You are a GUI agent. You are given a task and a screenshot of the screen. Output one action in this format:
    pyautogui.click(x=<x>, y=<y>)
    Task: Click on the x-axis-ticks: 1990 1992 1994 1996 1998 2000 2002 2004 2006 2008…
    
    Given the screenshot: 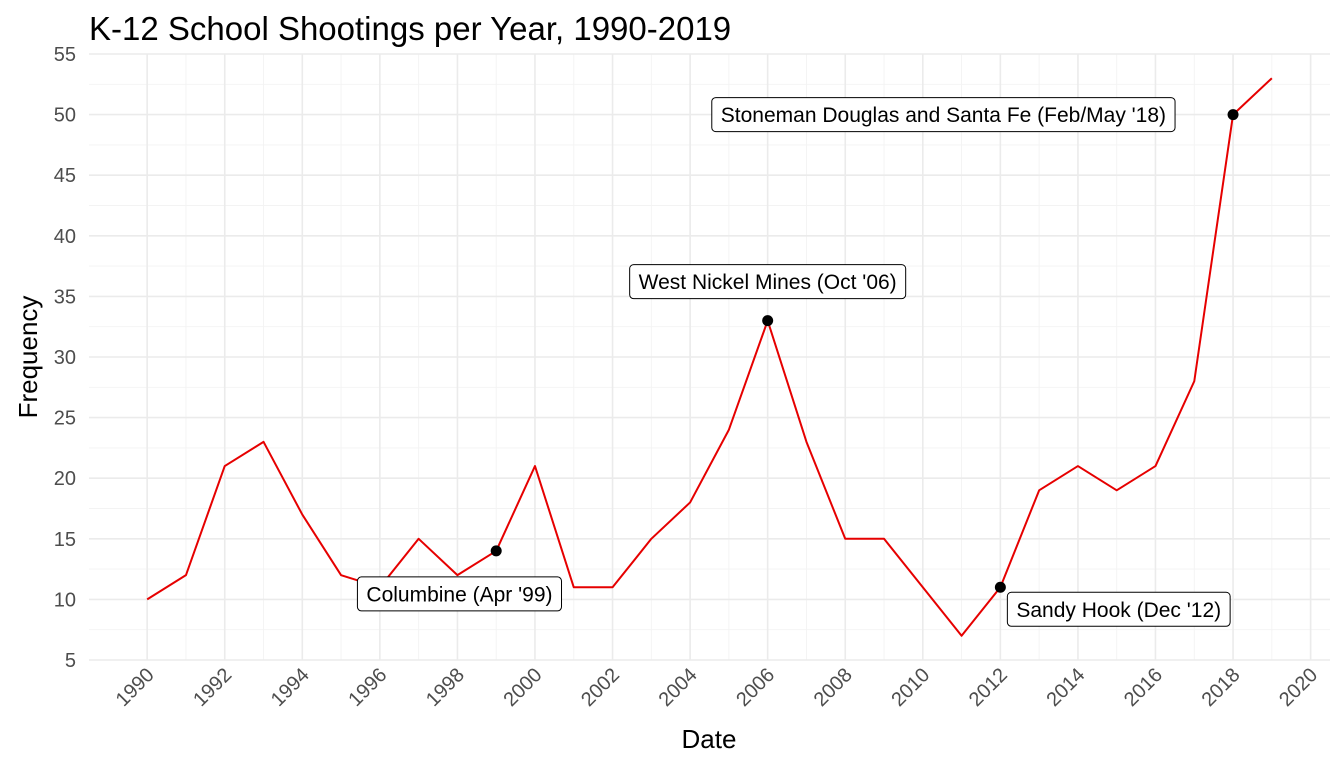 What is the action you would take?
    pyautogui.click(x=717, y=687)
    